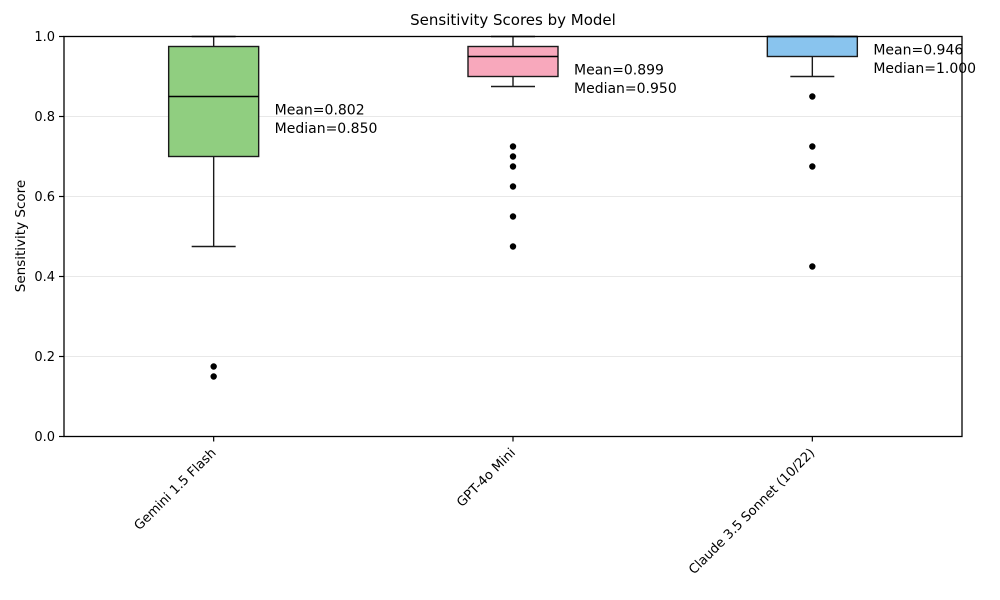 This screenshot has width=1000, height=600. Describe the element at coordinates (918, 51) in the screenshot. I see `annotation-mean: Mean=0.946` at that location.